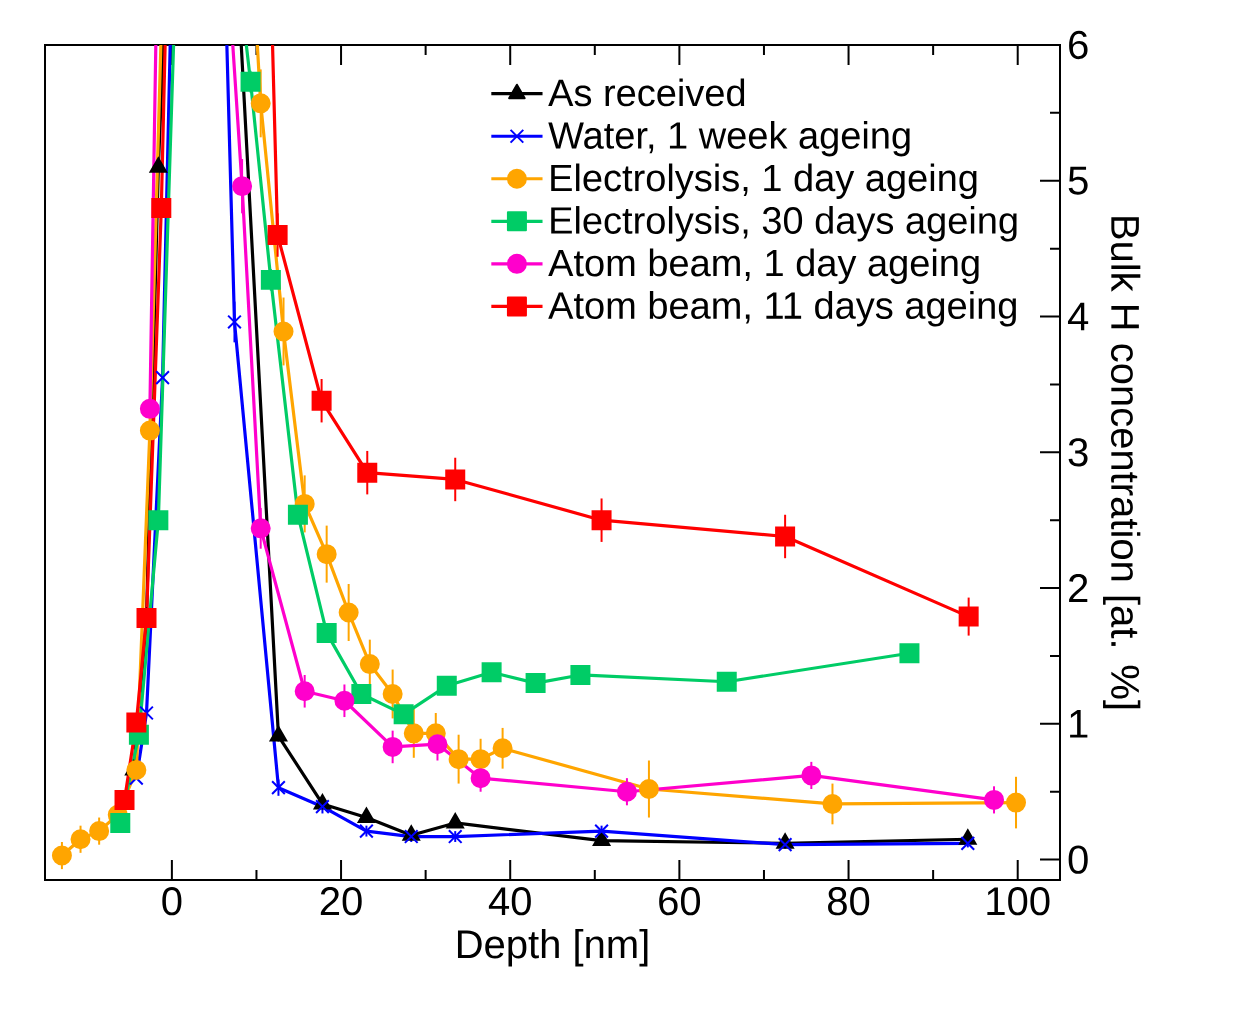  What do you see at coordinates (1122, 463) in the screenshot?
I see `y-axis-title: Bulk H concentration [at. %]` at bounding box center [1122, 463].